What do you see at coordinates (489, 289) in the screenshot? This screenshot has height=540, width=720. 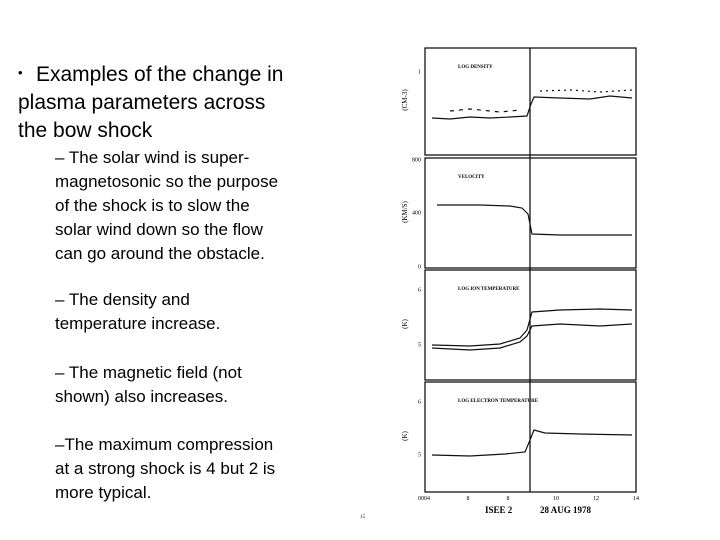 I see `panel-title: LOG ION TEMPERATURE` at bounding box center [489, 289].